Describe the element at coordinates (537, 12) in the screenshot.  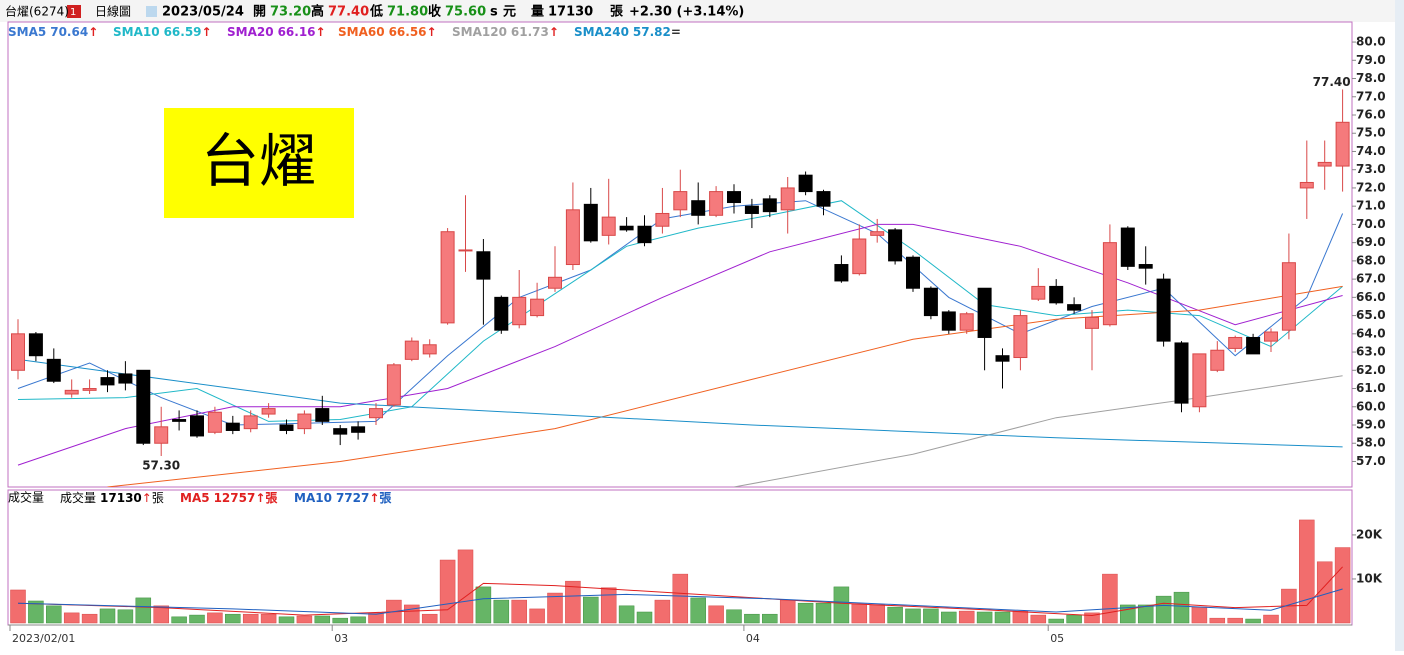
I see `volume-label: 量` at that location.